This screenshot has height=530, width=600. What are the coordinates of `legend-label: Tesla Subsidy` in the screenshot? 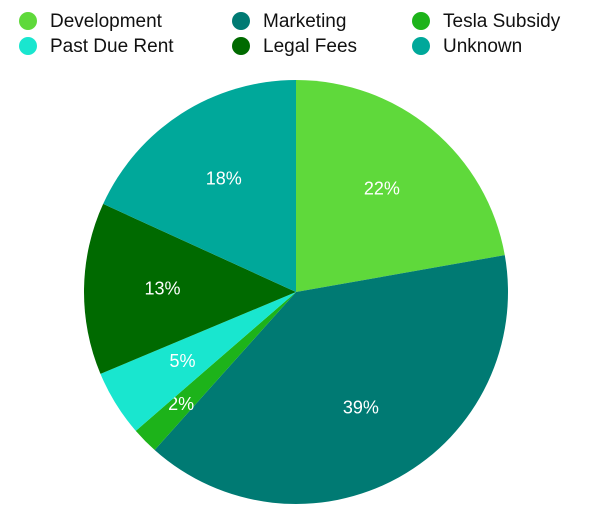 It's located at (502, 21).